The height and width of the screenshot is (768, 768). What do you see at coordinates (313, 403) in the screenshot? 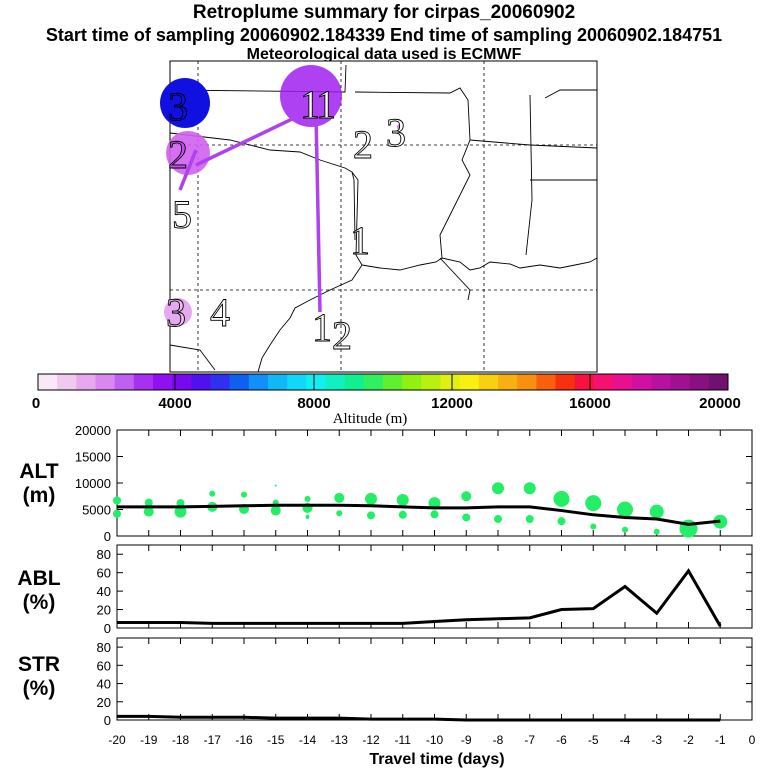
I see `colorbar-tick: 8000` at bounding box center [313, 403].